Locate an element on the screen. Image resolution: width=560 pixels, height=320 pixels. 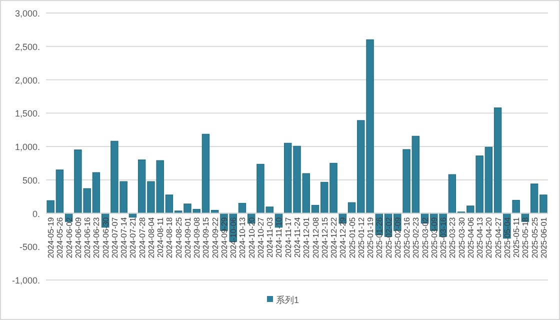
x-tick-label: 2025-05-11 is located at coordinates (517, 237).